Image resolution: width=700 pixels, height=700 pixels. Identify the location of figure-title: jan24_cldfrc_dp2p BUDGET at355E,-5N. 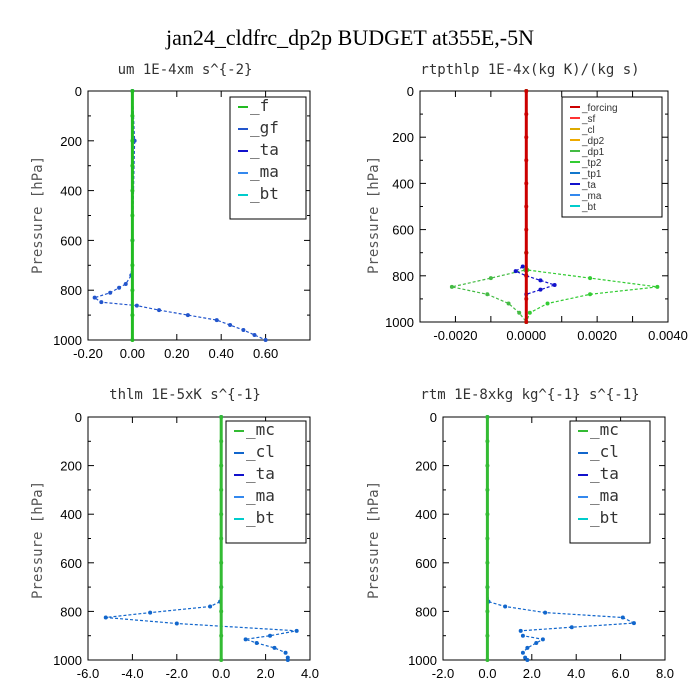
(349, 37).